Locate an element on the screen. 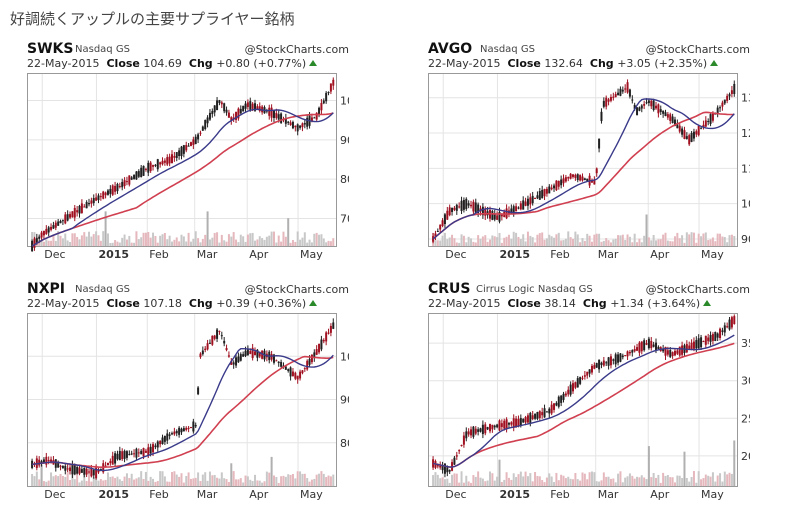  x-tick-label: Mar is located at coordinates (608, 254).